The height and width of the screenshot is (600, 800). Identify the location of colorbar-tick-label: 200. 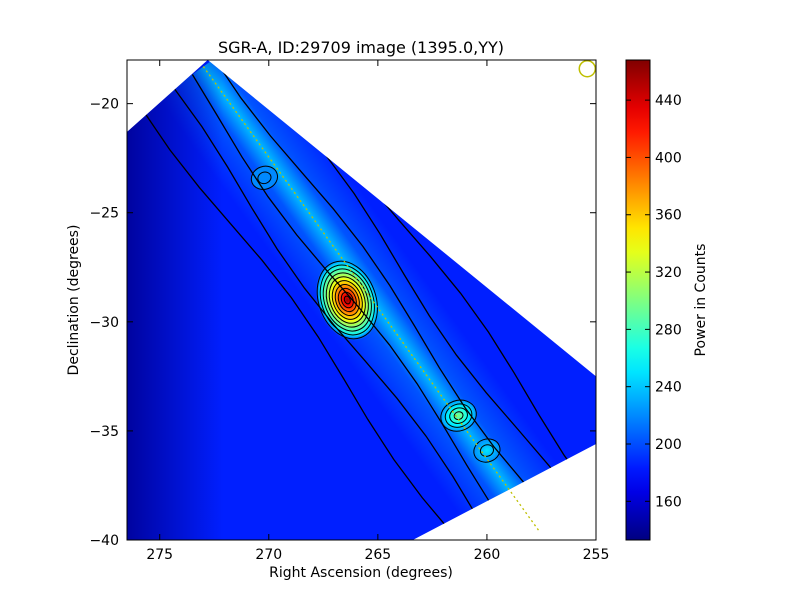
(668, 445).